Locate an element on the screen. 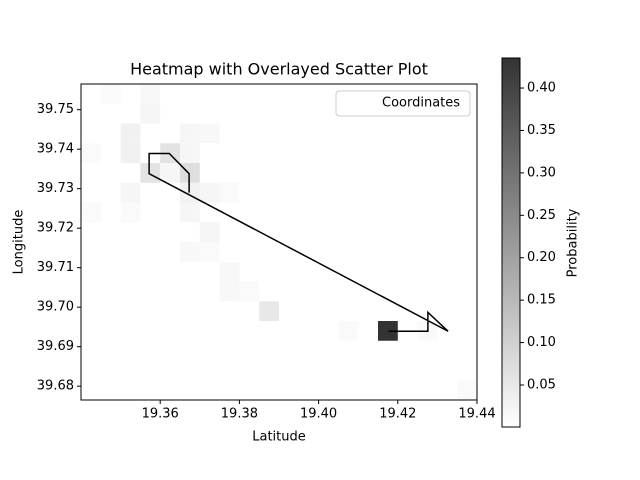 Image resolution: width=640 pixels, height=480 pixels. legend-box is located at coordinates (403, 103).